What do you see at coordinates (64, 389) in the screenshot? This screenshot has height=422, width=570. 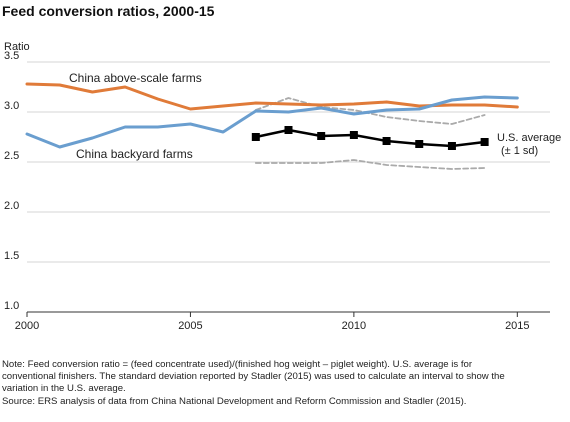 I see `note-line-3: variation in the U.S. average.` at bounding box center [64, 389].